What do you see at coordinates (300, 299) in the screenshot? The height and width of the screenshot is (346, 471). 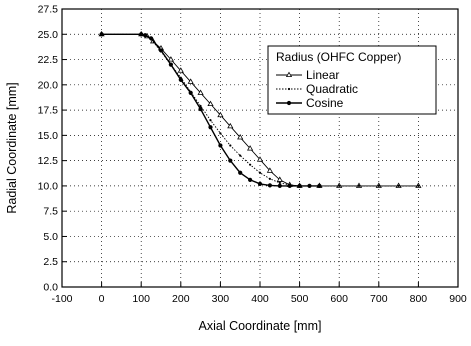 I see `x-tick-label: 500` at bounding box center [300, 299].